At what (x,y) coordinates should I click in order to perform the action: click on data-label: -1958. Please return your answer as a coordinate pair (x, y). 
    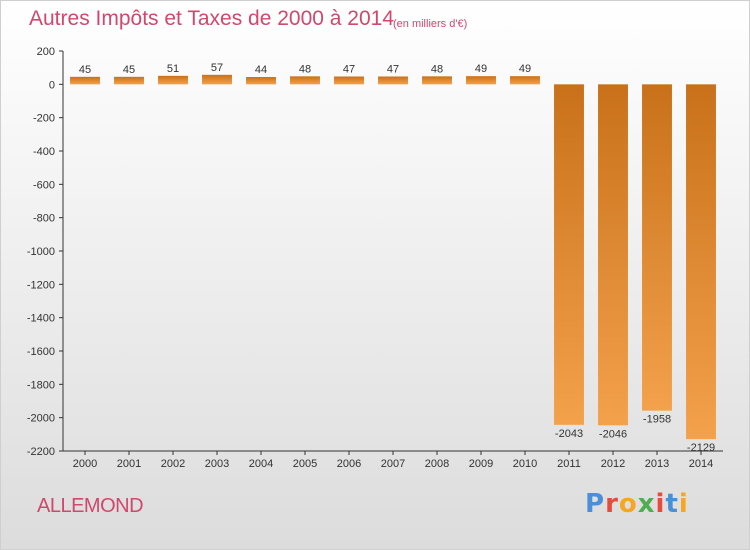
    Looking at the image, I should click on (657, 420).